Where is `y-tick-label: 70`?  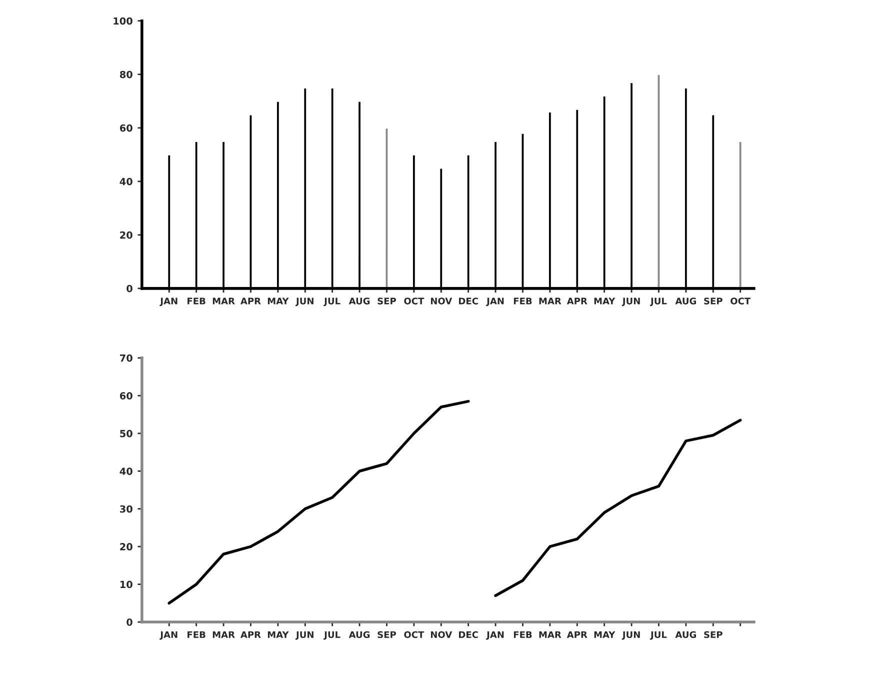
y-tick-label: 70 is located at coordinates (126, 358).